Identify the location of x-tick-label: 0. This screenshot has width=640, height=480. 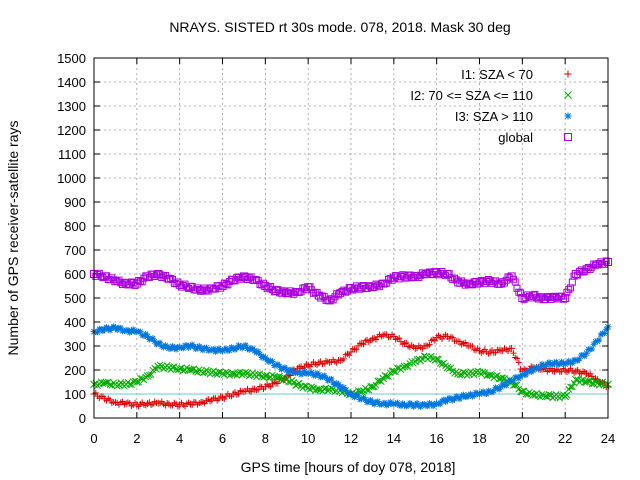
(93, 438).